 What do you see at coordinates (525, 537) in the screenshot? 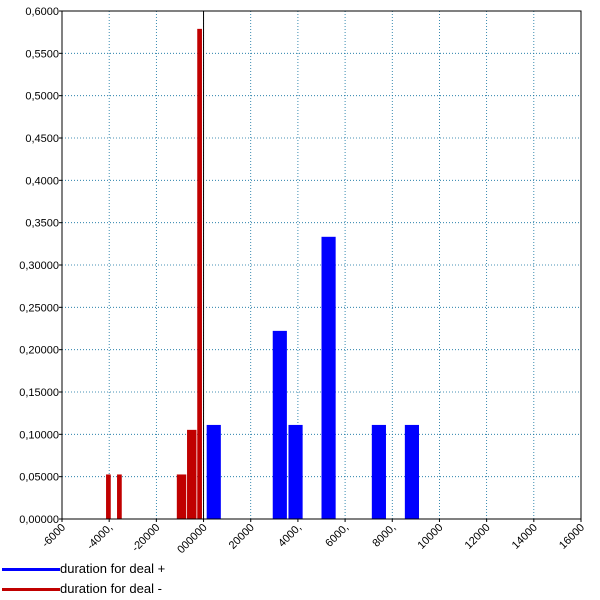
I see `x-tick-label: 14000` at bounding box center [525, 537].